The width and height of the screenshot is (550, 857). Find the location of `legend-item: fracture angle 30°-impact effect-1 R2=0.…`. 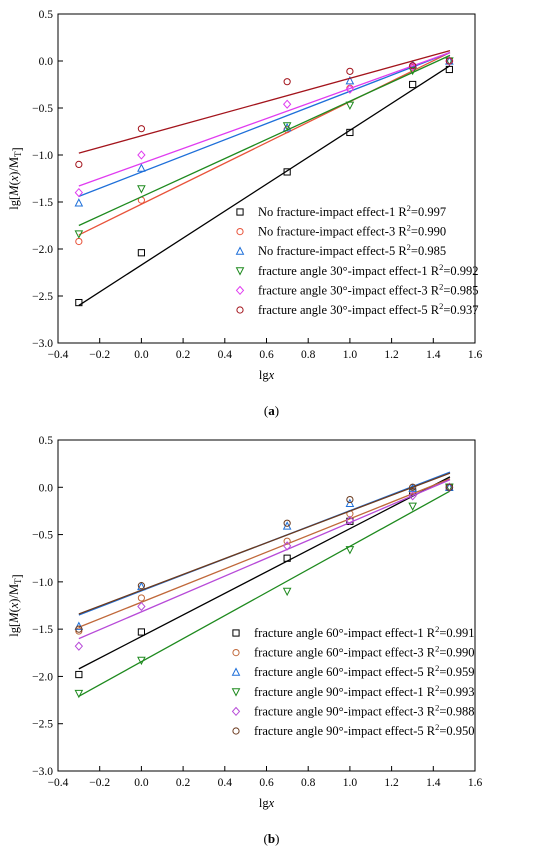

legend-item: fracture angle 30°-impact effect-1 R2=0.… is located at coordinates (357, 270).